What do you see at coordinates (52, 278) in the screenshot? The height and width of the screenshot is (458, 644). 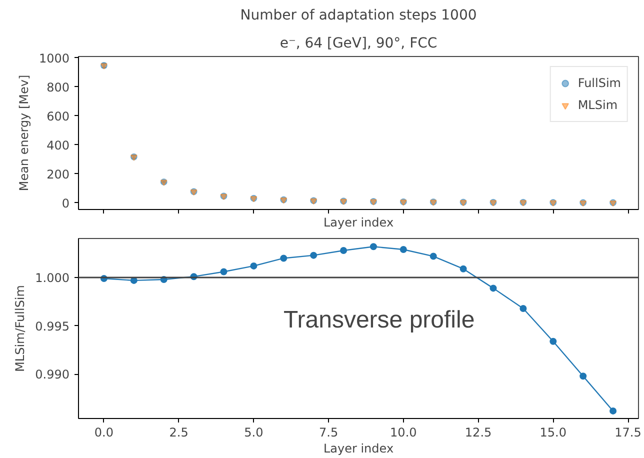 I see `y-tick-label: 1.000` at bounding box center [52, 278].